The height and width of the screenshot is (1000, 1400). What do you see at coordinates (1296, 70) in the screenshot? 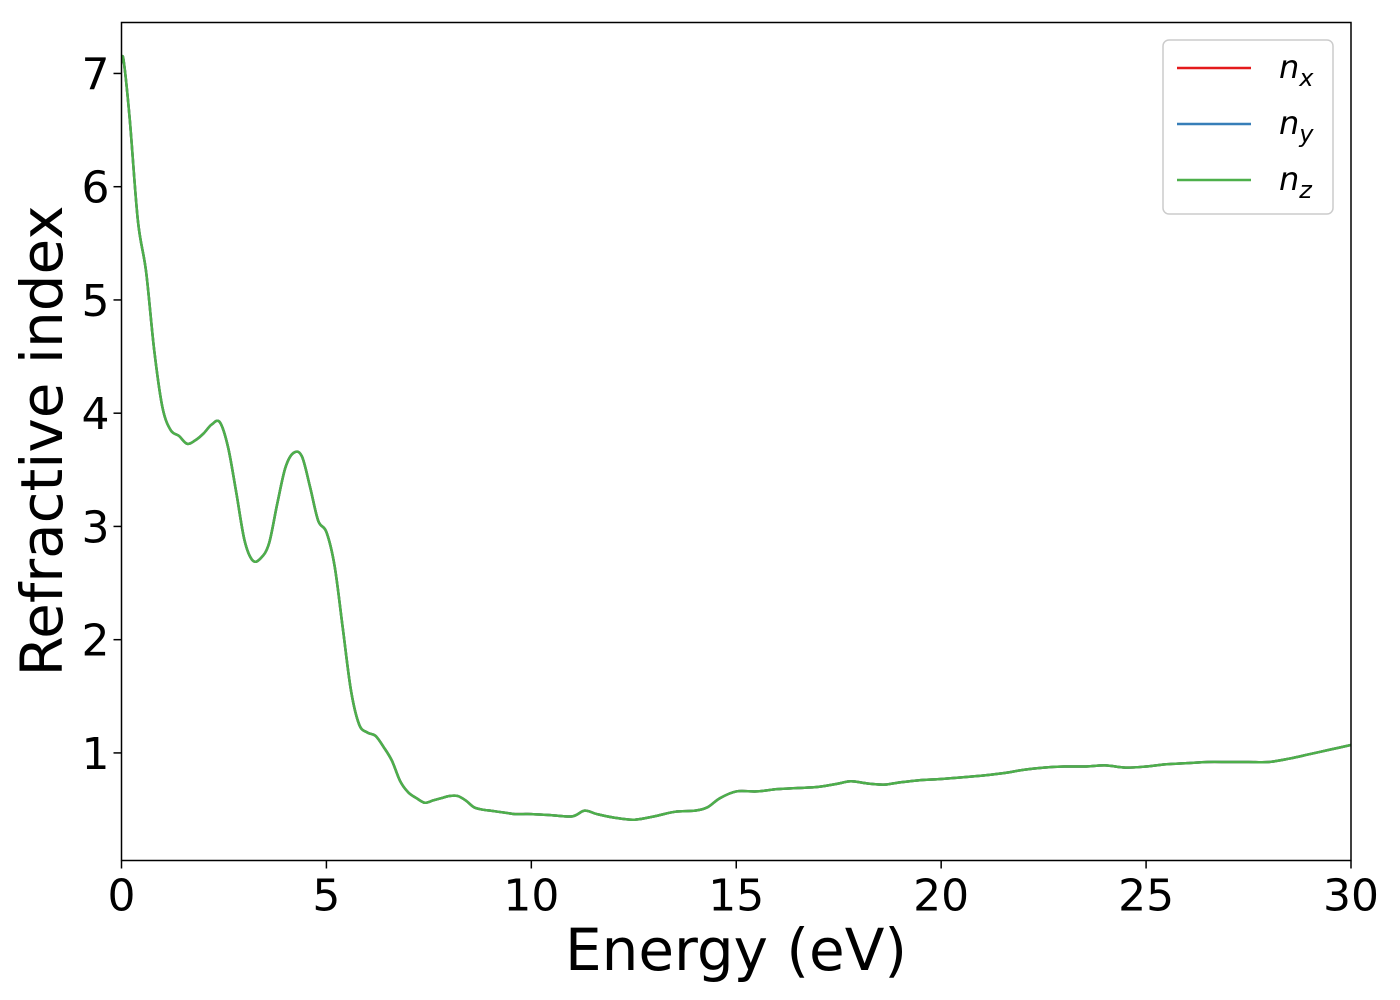
I see `legend-label-nx: nx` at bounding box center [1296, 70].